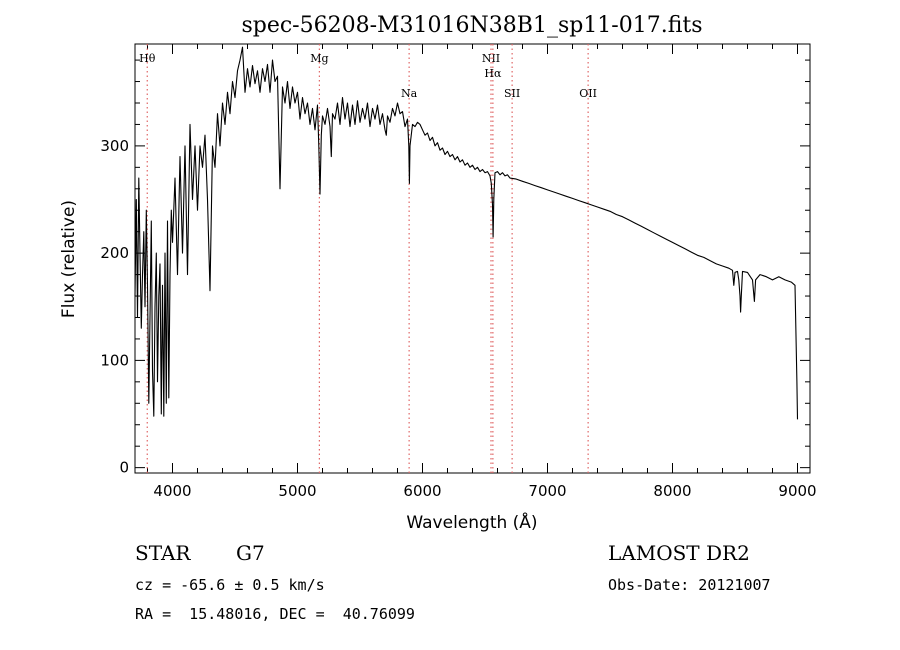 This screenshot has width=900, height=650. I want to click on survey-label: LAMOST DR2, so click(679, 553).